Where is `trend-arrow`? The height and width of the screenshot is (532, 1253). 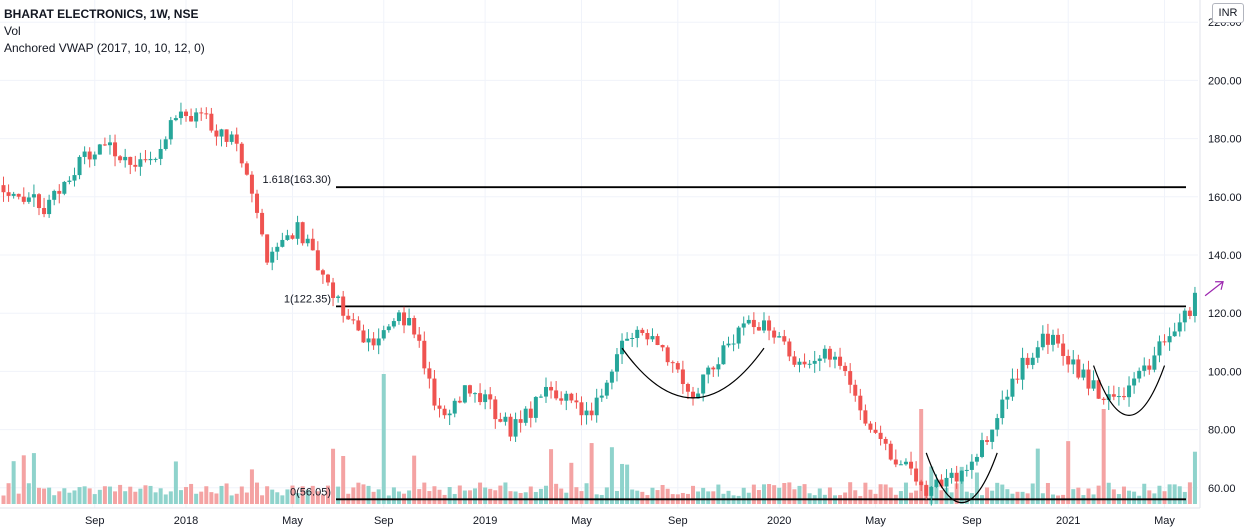
trend-arrow is located at coordinates (1214, 289).